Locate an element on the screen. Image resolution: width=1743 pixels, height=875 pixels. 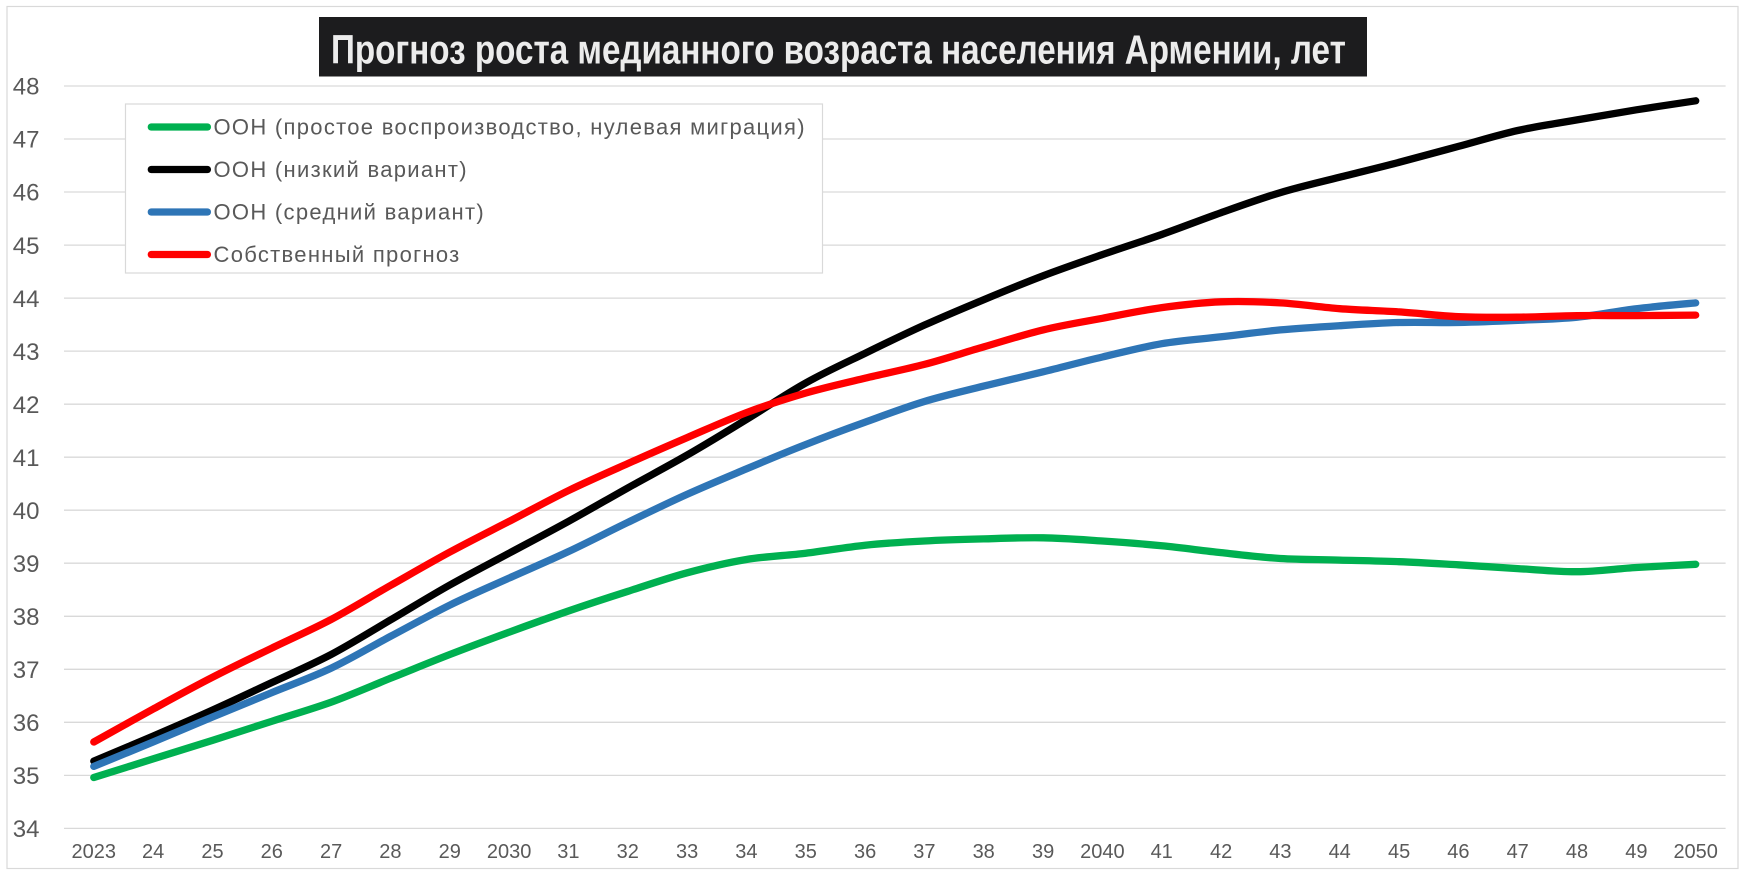
svg-text: 2030 is located at coordinates (509, 852).